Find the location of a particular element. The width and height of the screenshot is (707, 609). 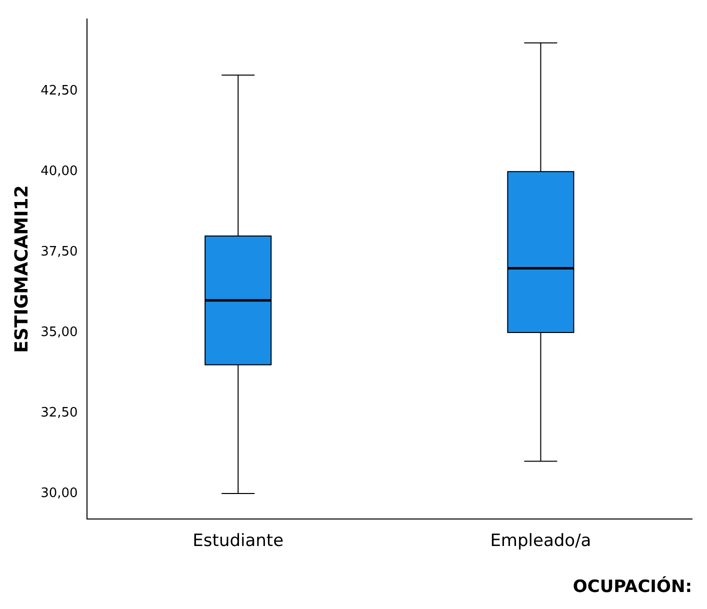

y-tick-label: 35,00 is located at coordinates (59, 332).